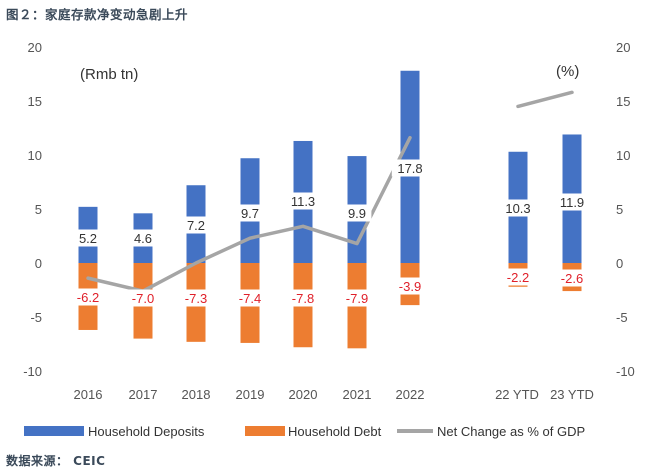  What do you see at coordinates (619, 263) in the screenshot?
I see `y-tick-label-right: 0` at bounding box center [619, 263].